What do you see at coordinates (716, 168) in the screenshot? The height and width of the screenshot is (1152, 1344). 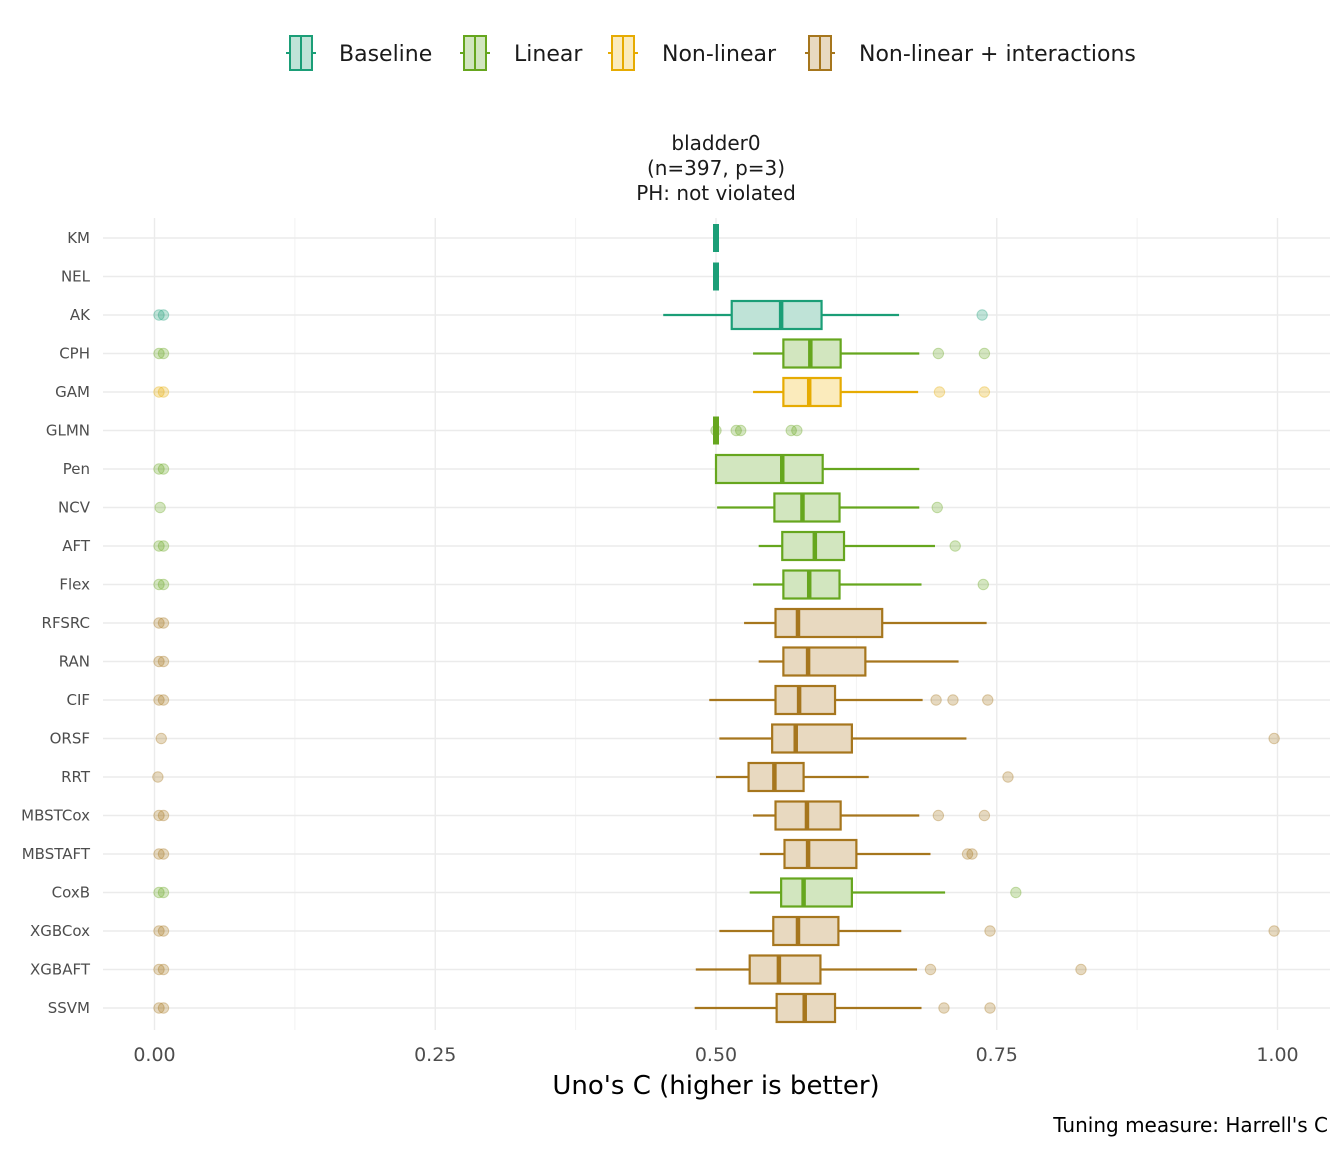 I see `facet-title-line-2: (n=397, p=3)` at bounding box center [716, 168].